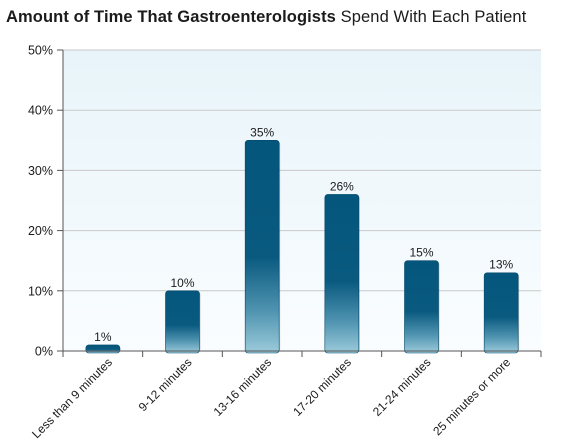 The height and width of the screenshot is (442, 561). I want to click on data-label: 13%, so click(501, 265).